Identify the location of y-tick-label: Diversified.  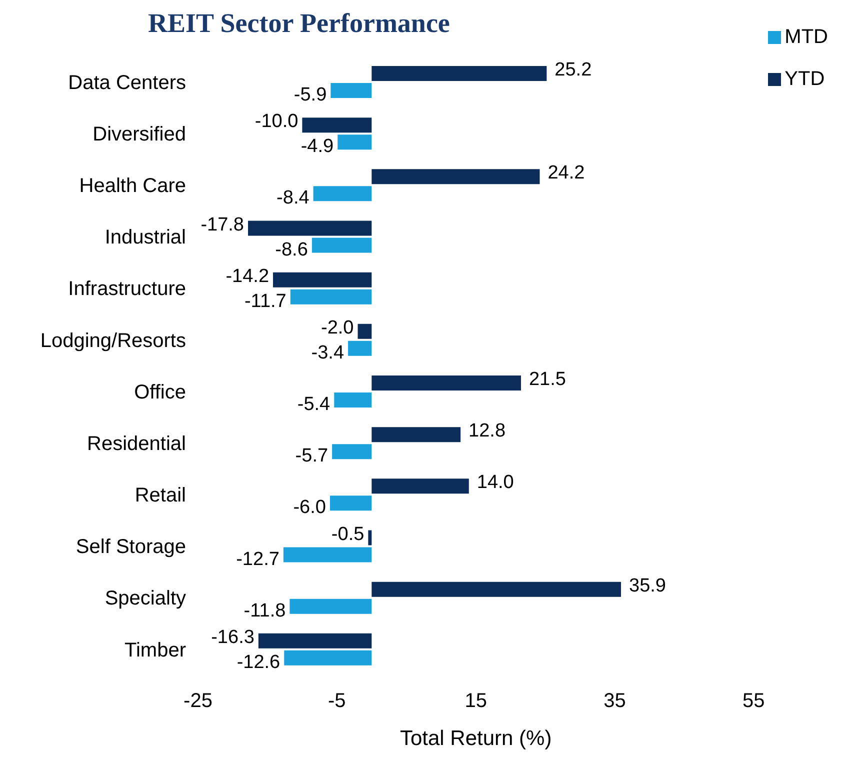
(139, 134).